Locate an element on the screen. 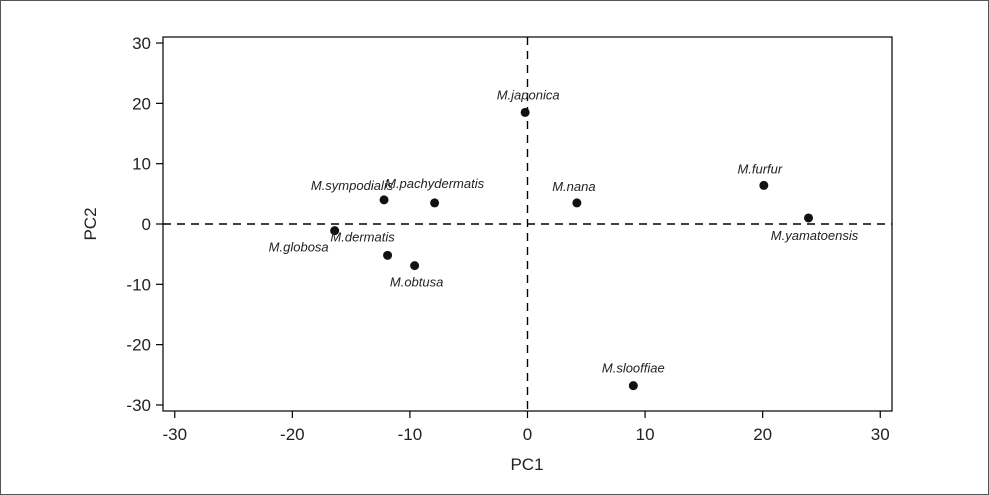 The width and height of the screenshot is (989, 495). x-tick-label-6: 30 is located at coordinates (880, 434).